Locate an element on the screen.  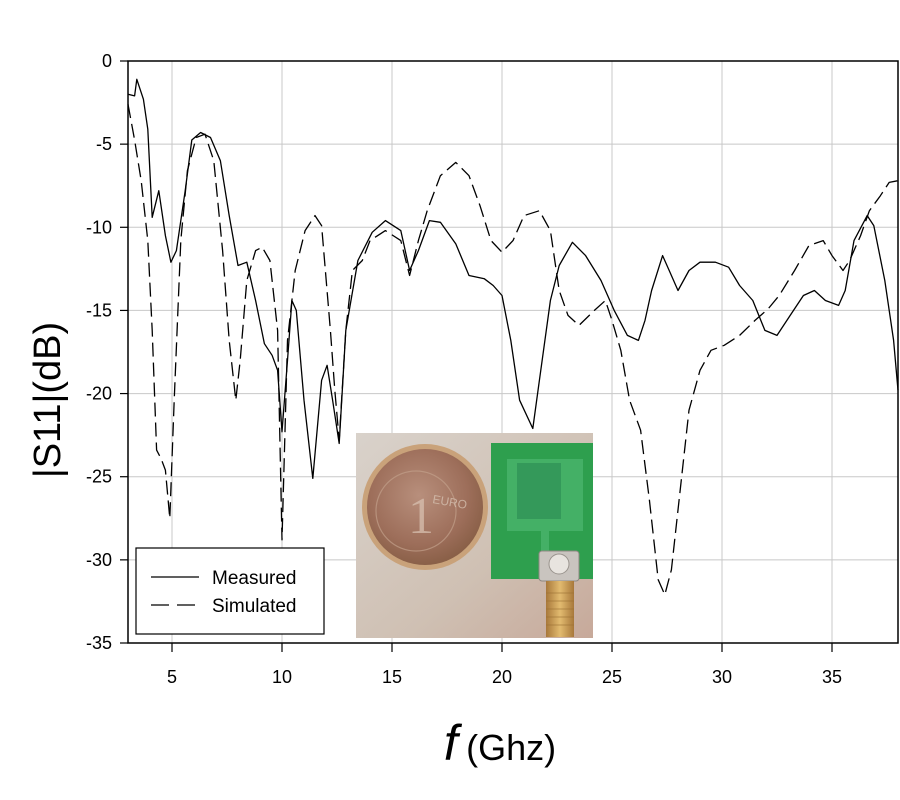
y-tick-label: -35 is located at coordinates (99, 643).